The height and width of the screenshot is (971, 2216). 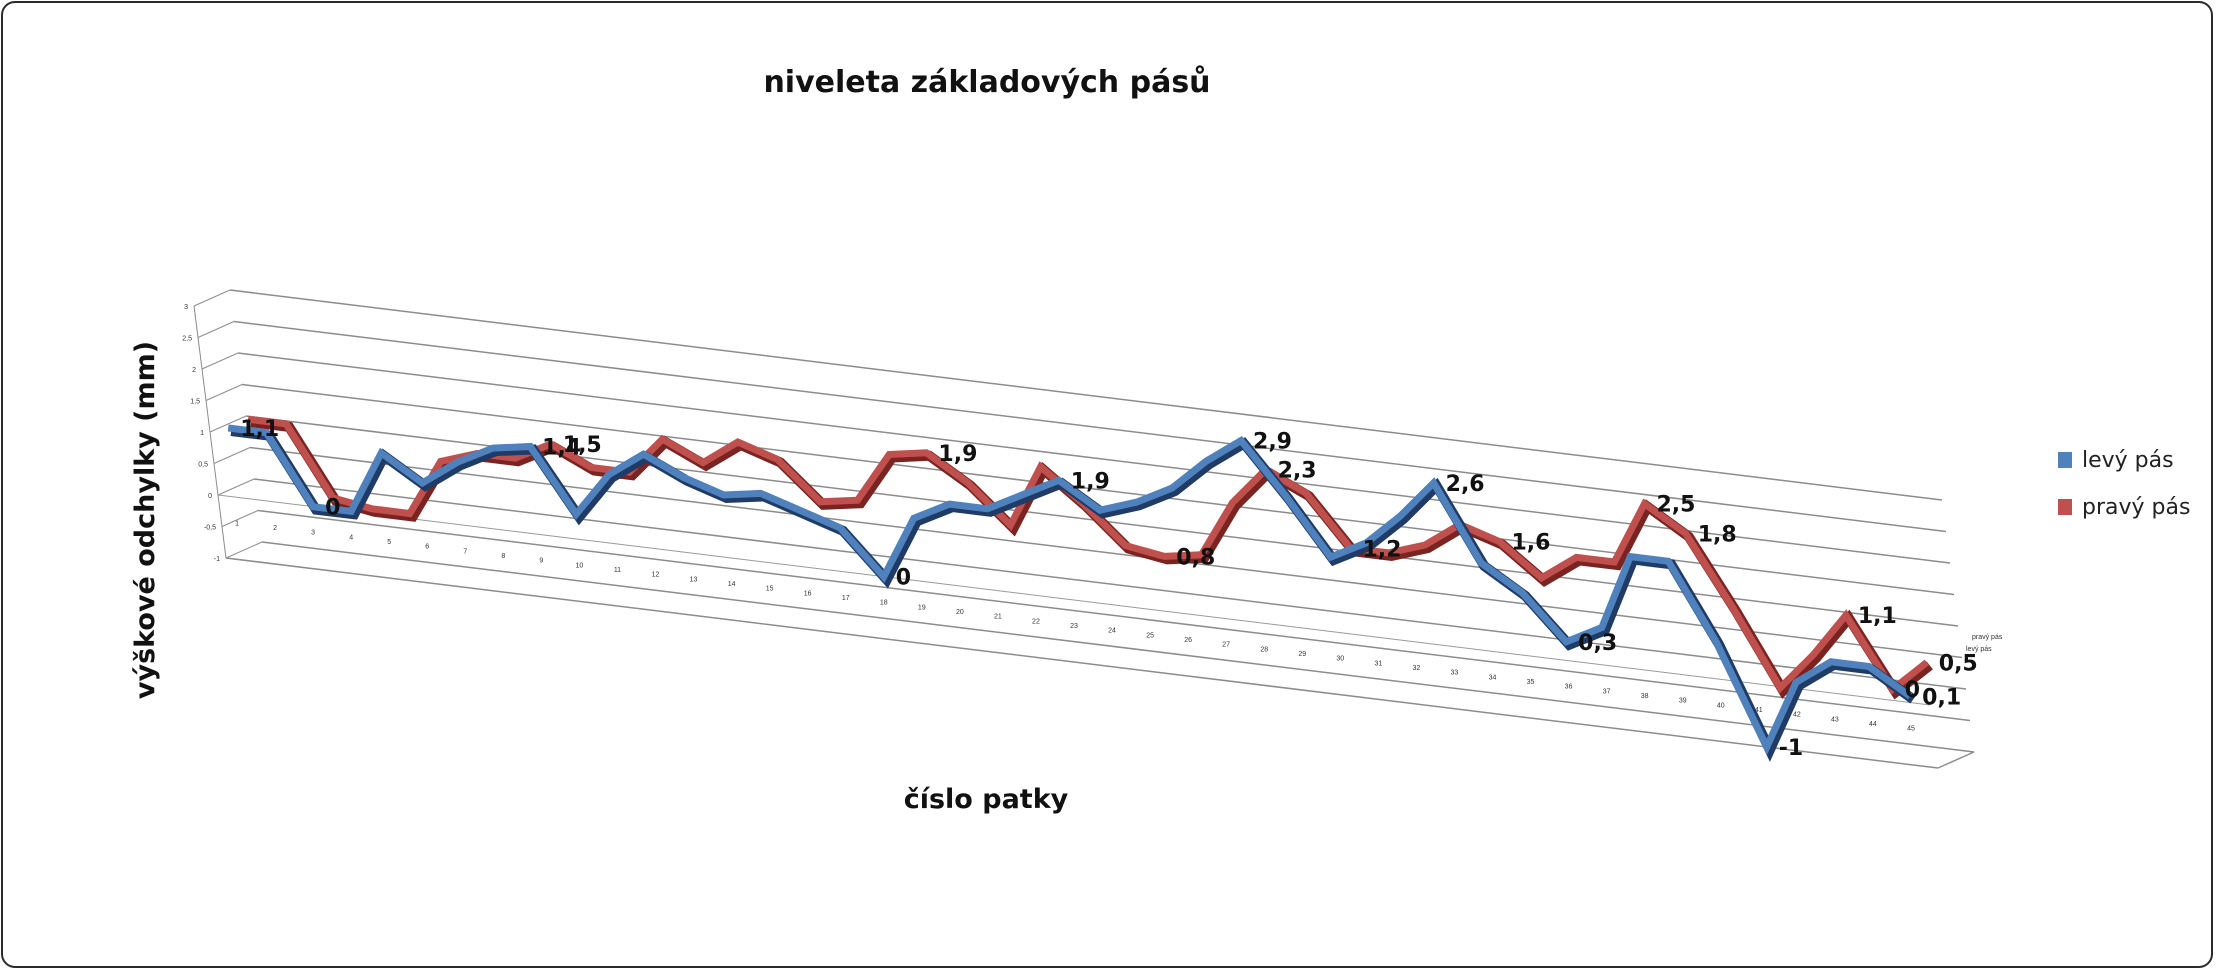 What do you see at coordinates (1417, 668) in the screenshot?
I see `x-tick-label: 32` at bounding box center [1417, 668].